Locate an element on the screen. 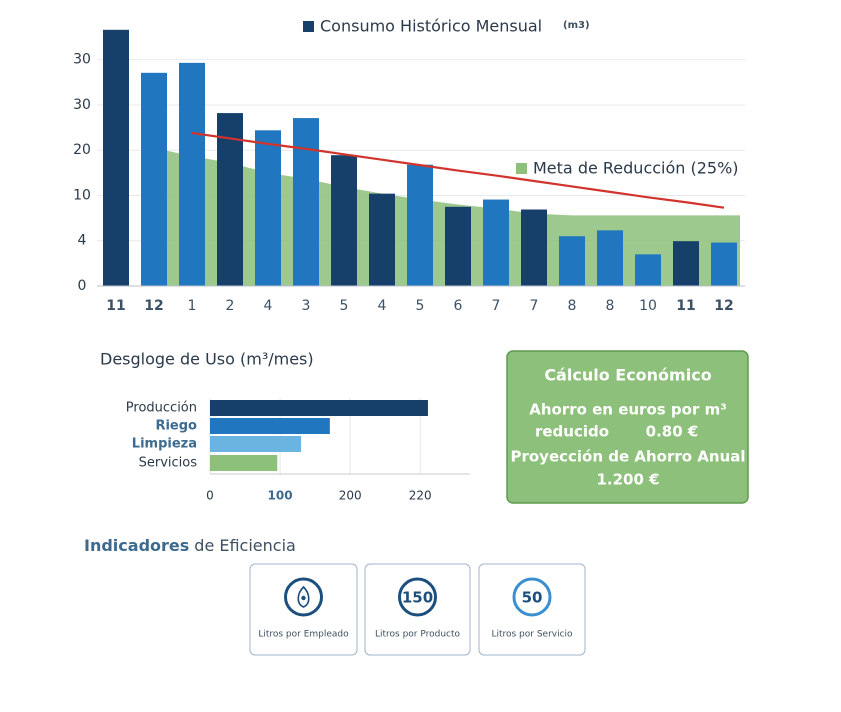 Image resolution: width=841 pixels, height=712 pixels. x-tick-label: 2 is located at coordinates (230, 306).